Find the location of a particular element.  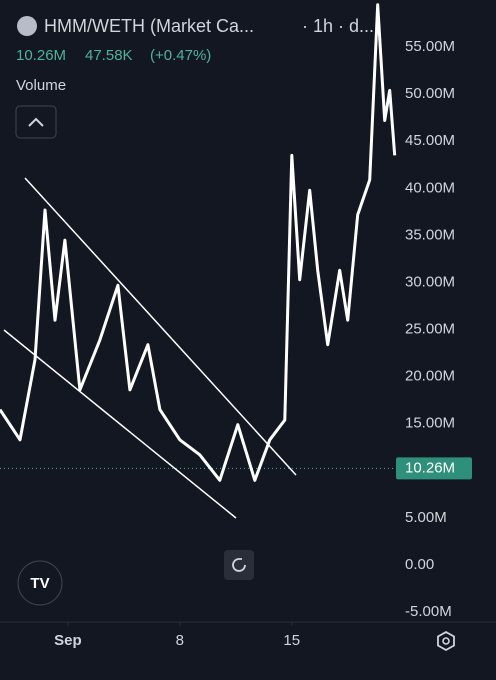

reset-button is located at coordinates (239, 565).